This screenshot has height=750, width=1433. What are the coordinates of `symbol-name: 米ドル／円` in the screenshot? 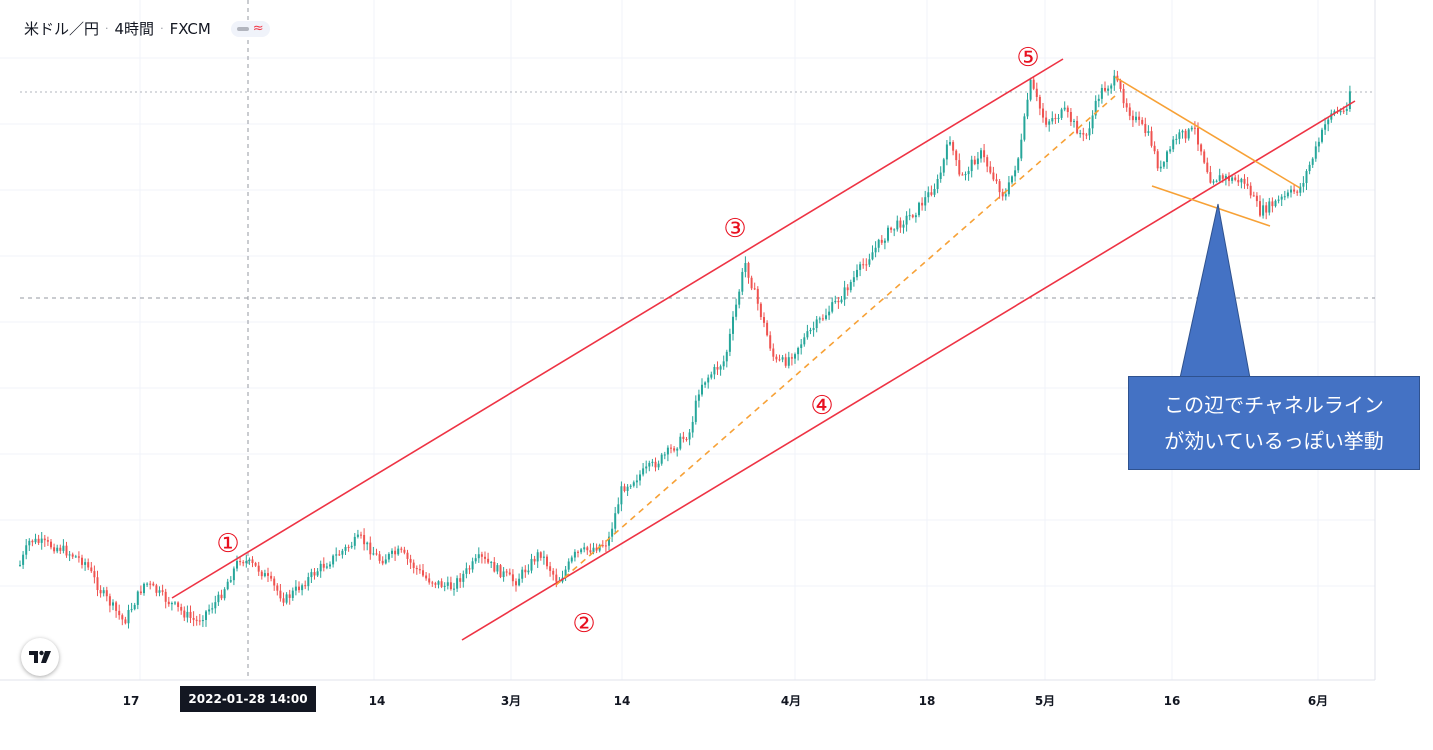 It's located at (62, 29).